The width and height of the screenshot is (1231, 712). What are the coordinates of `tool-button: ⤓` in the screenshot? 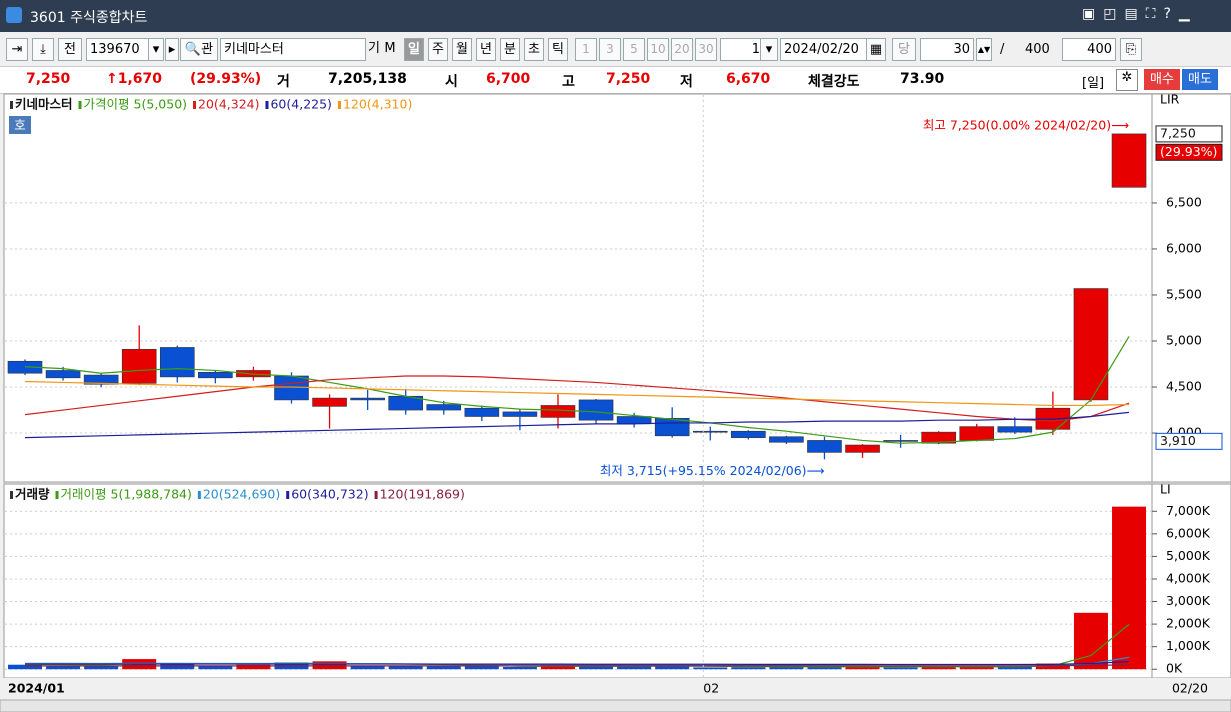 It's located at (43, 49).